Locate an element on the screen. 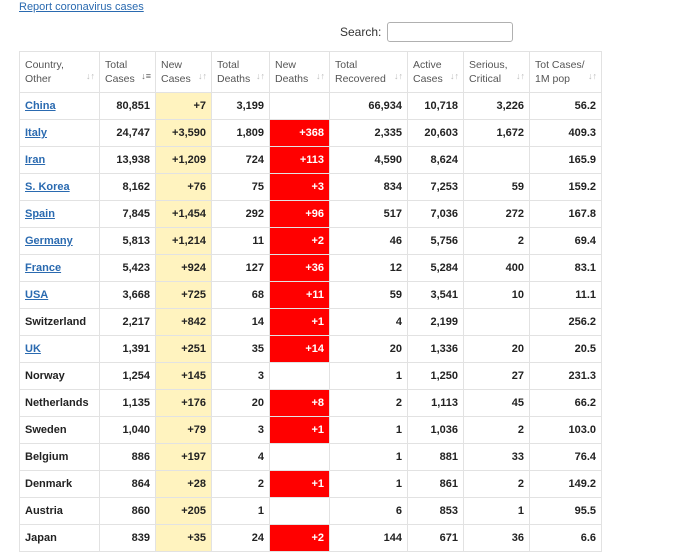  column-header-line1: Total is located at coordinates (228, 65).